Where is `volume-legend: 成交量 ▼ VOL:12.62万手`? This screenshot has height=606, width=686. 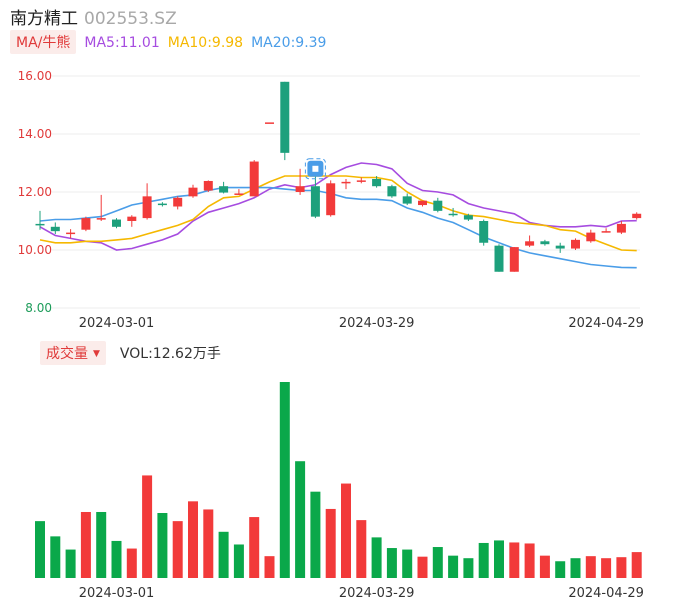
volume-legend: 成交量 ▼ VOL:12.62万手 is located at coordinates (130, 353).